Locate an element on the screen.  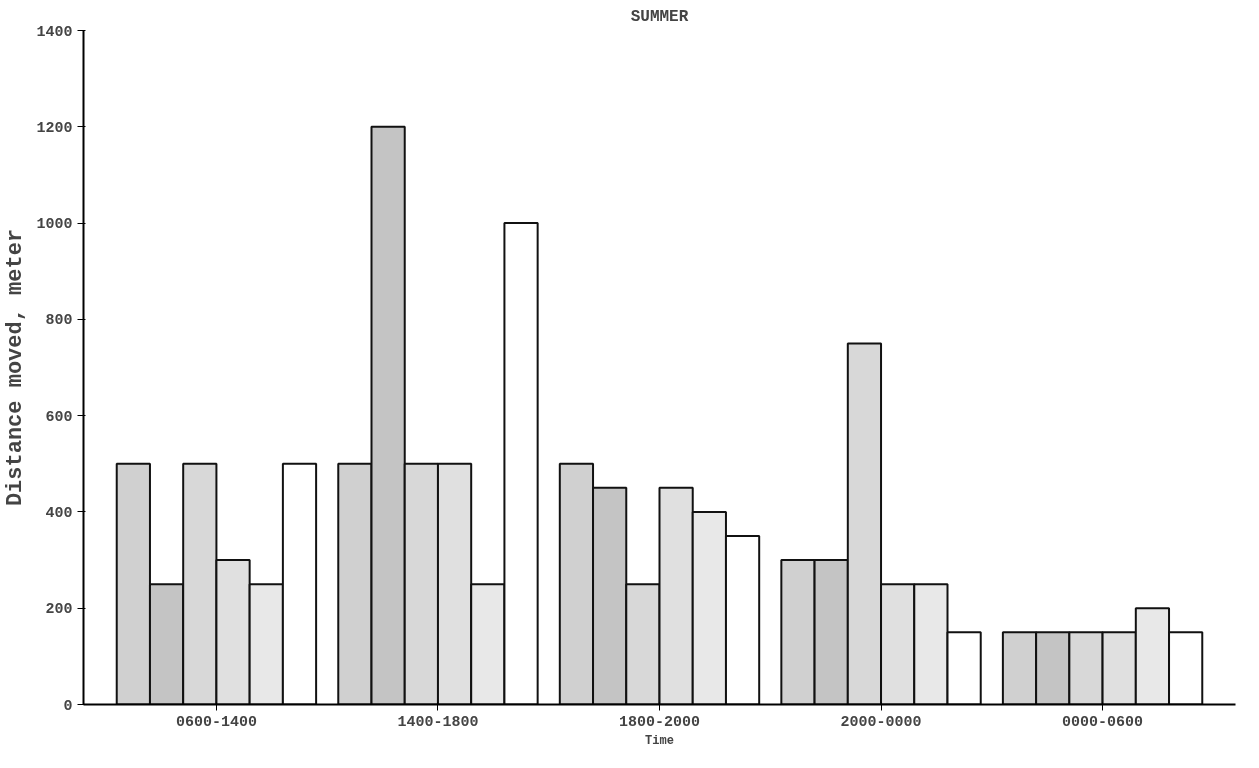
y-axis-title: Distance moved, meter is located at coordinates (16, 367).